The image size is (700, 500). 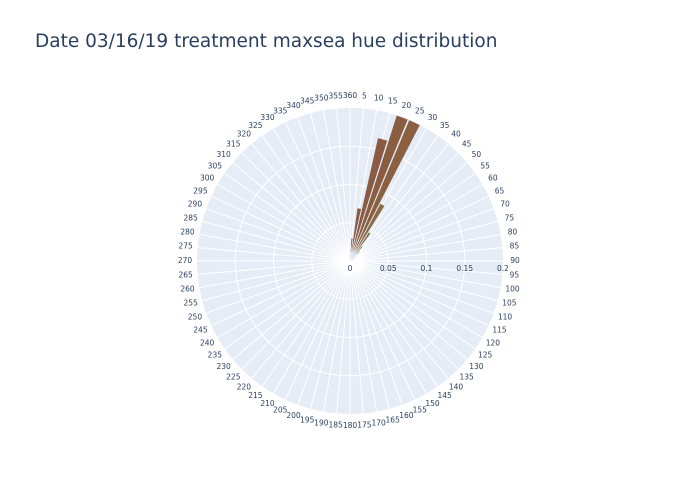 I want to click on angular-tick-label: 235, so click(x=215, y=355).